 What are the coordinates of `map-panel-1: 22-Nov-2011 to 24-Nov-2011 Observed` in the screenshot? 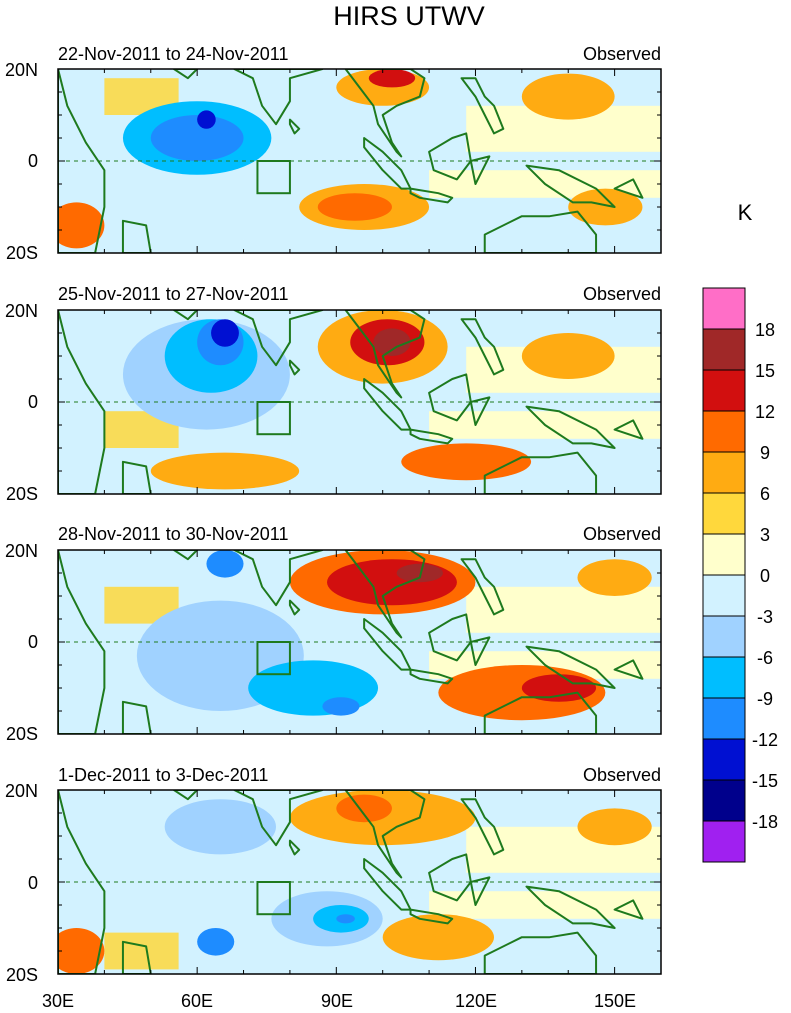 It's located at (359, 54).